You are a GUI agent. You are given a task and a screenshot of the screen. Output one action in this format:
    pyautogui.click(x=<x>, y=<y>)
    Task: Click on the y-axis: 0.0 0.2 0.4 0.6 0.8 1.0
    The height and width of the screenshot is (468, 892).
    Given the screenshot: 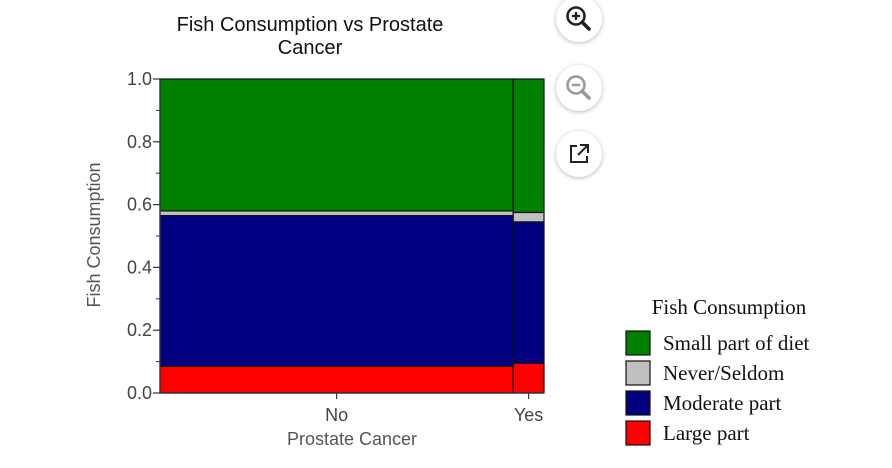 What is the action you would take?
    pyautogui.click(x=144, y=236)
    